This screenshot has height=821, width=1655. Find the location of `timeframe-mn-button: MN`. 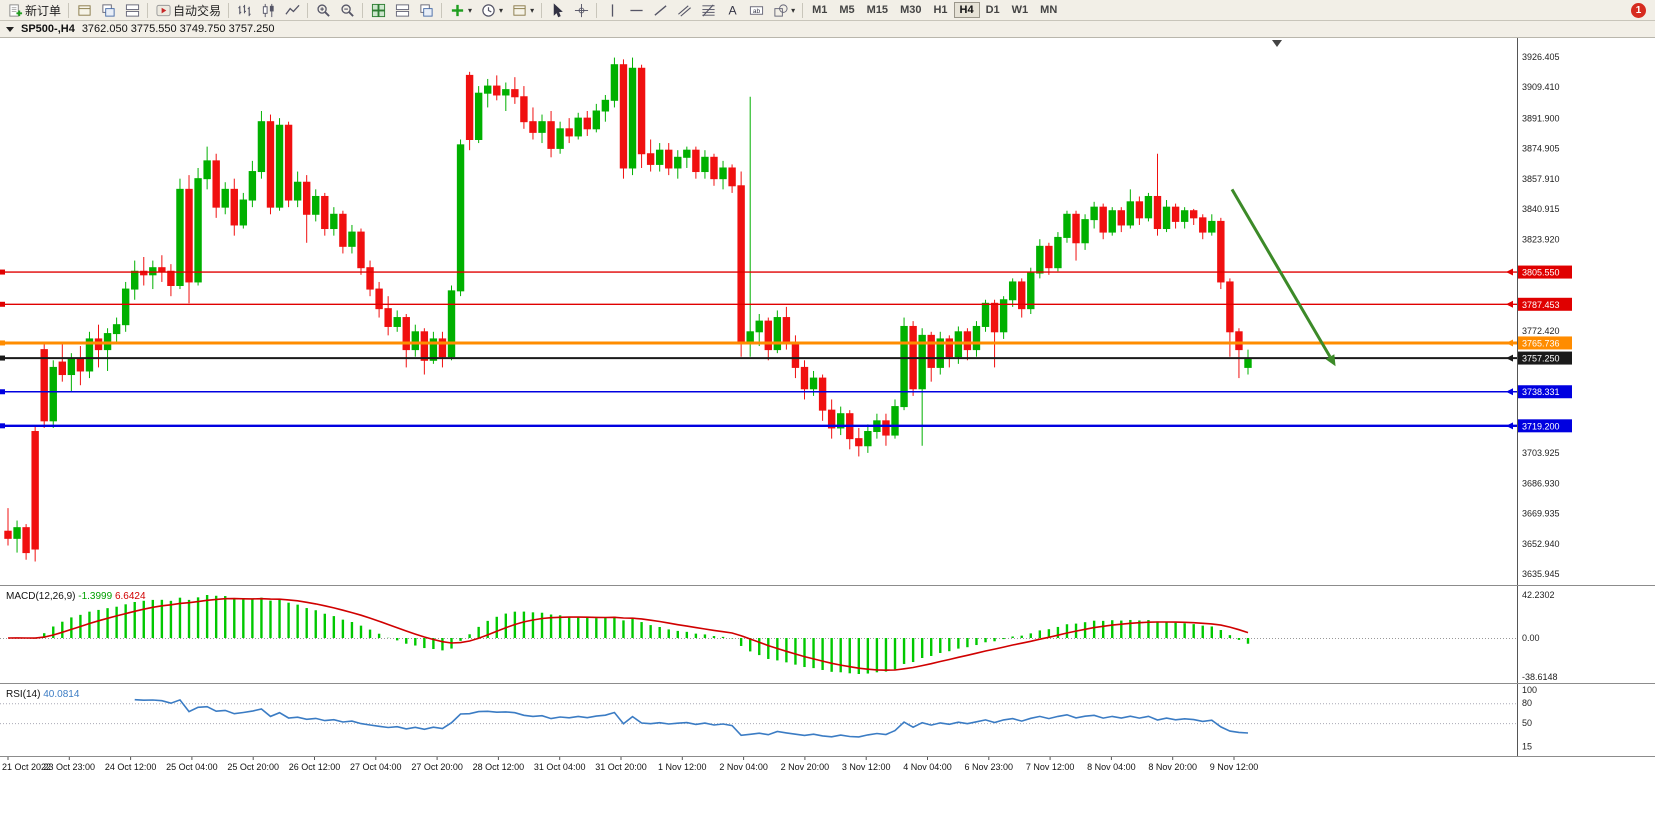

timeframe-mn-button: MN is located at coordinates (1048, 10).